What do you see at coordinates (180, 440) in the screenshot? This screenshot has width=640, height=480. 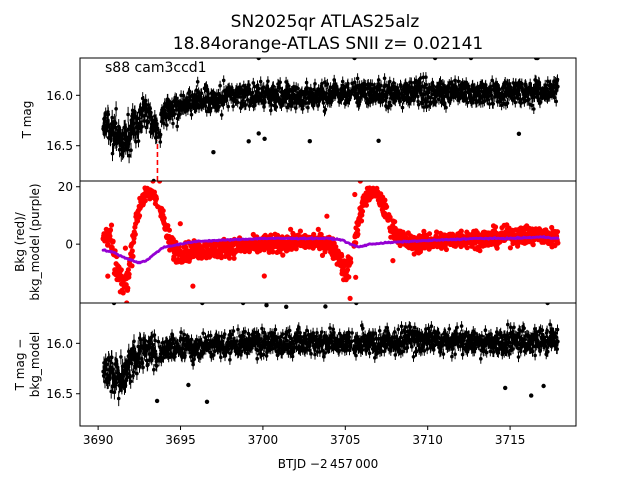 I see `x-tick-label: 3695` at bounding box center [180, 440].